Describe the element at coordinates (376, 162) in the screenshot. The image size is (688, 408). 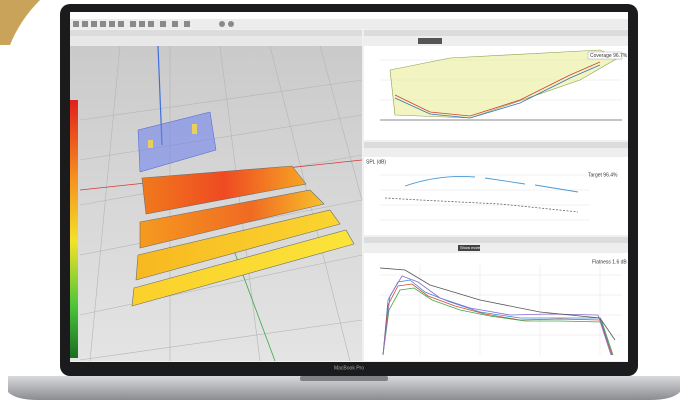
I see `spl-axis-label: SPL (dB)` at that location.